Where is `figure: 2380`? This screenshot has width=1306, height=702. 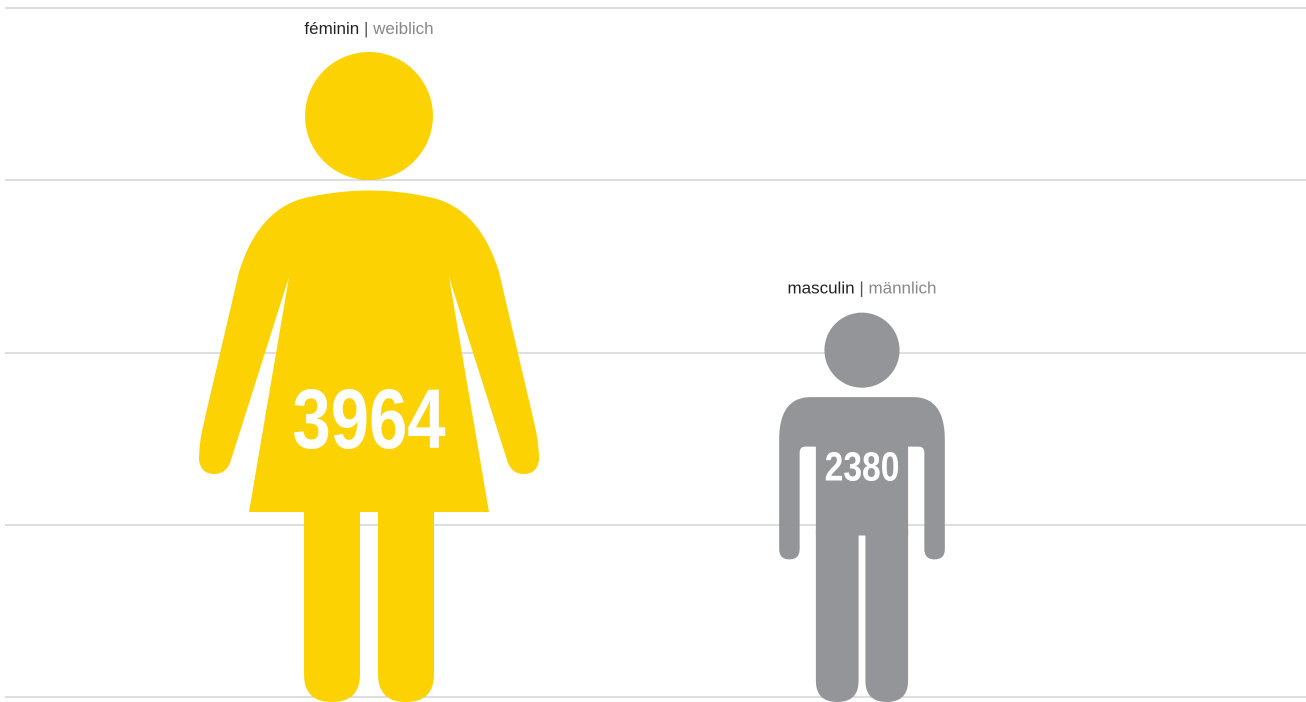 figure: 2380 is located at coordinates (862, 507).